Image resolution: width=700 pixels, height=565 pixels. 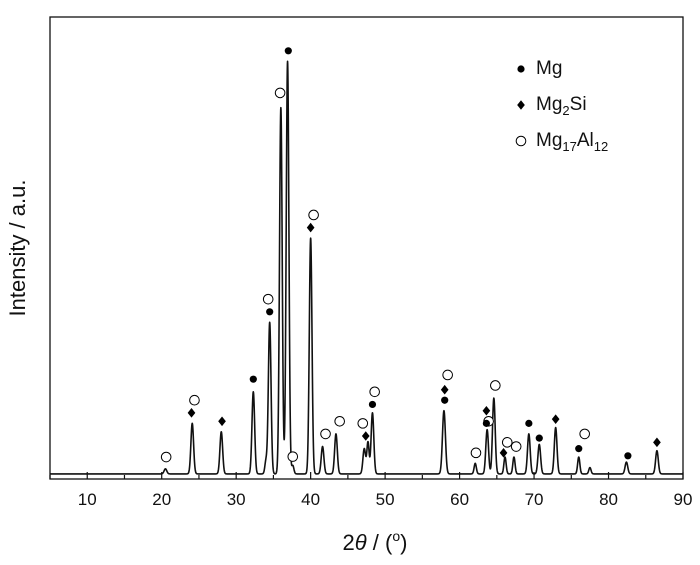 What do you see at coordinates (375, 541) in the screenshot?
I see `x-axis-label: 2θ / (o)` at bounding box center [375, 541].